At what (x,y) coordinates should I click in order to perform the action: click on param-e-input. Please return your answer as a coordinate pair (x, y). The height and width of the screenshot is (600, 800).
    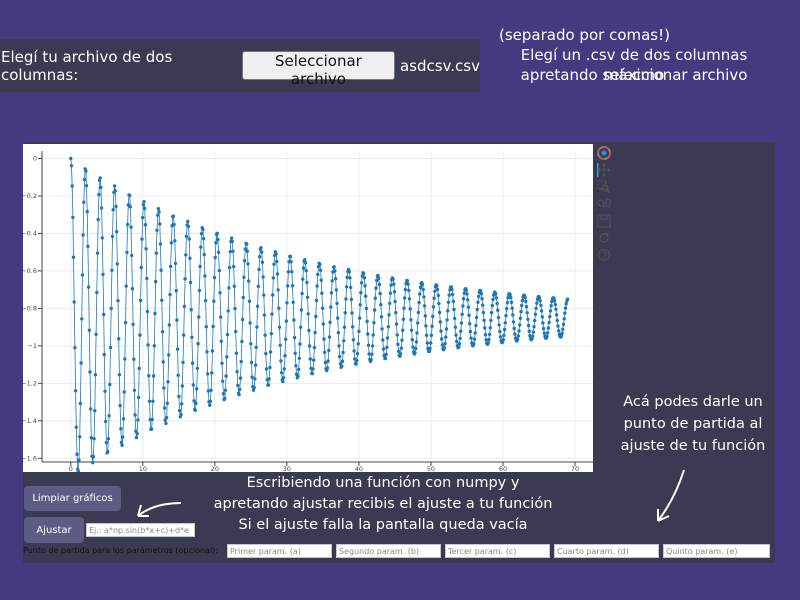
    Looking at the image, I should click on (716, 551).